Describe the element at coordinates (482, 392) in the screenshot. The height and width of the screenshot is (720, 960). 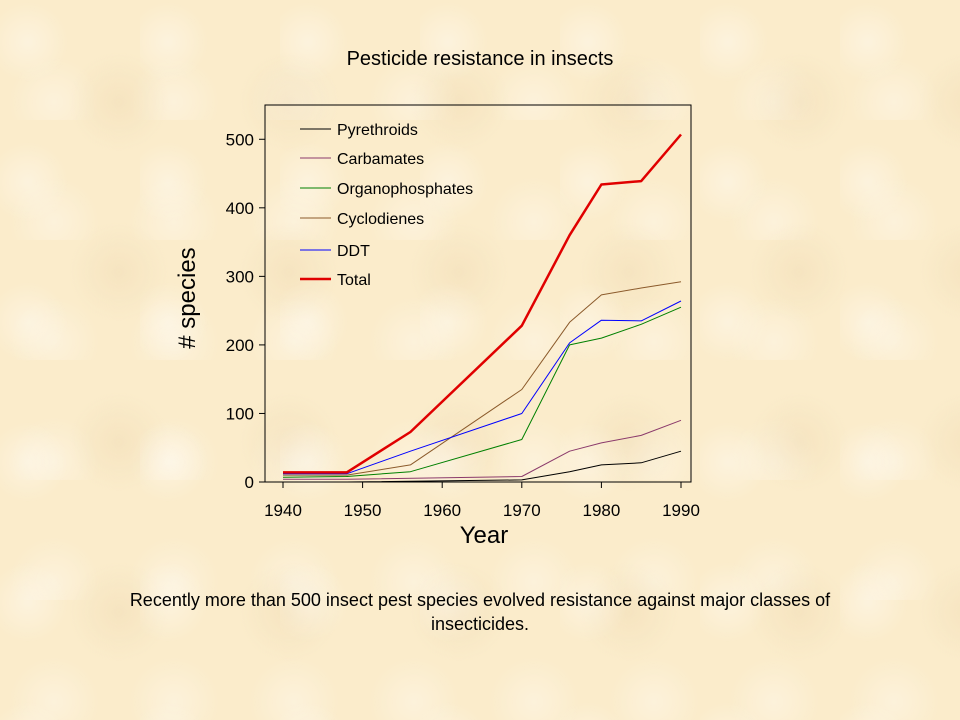
I see `series-line-organophosphates` at that location.